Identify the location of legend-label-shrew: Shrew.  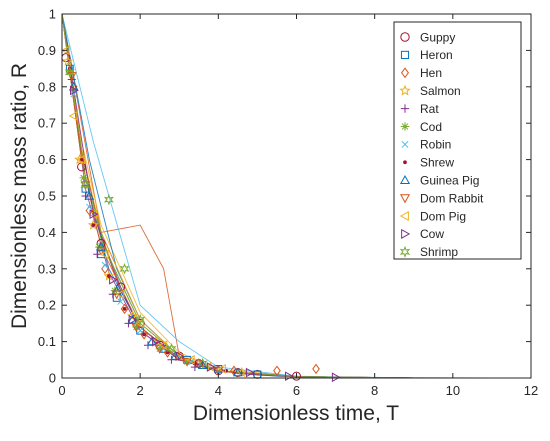
(437, 163).